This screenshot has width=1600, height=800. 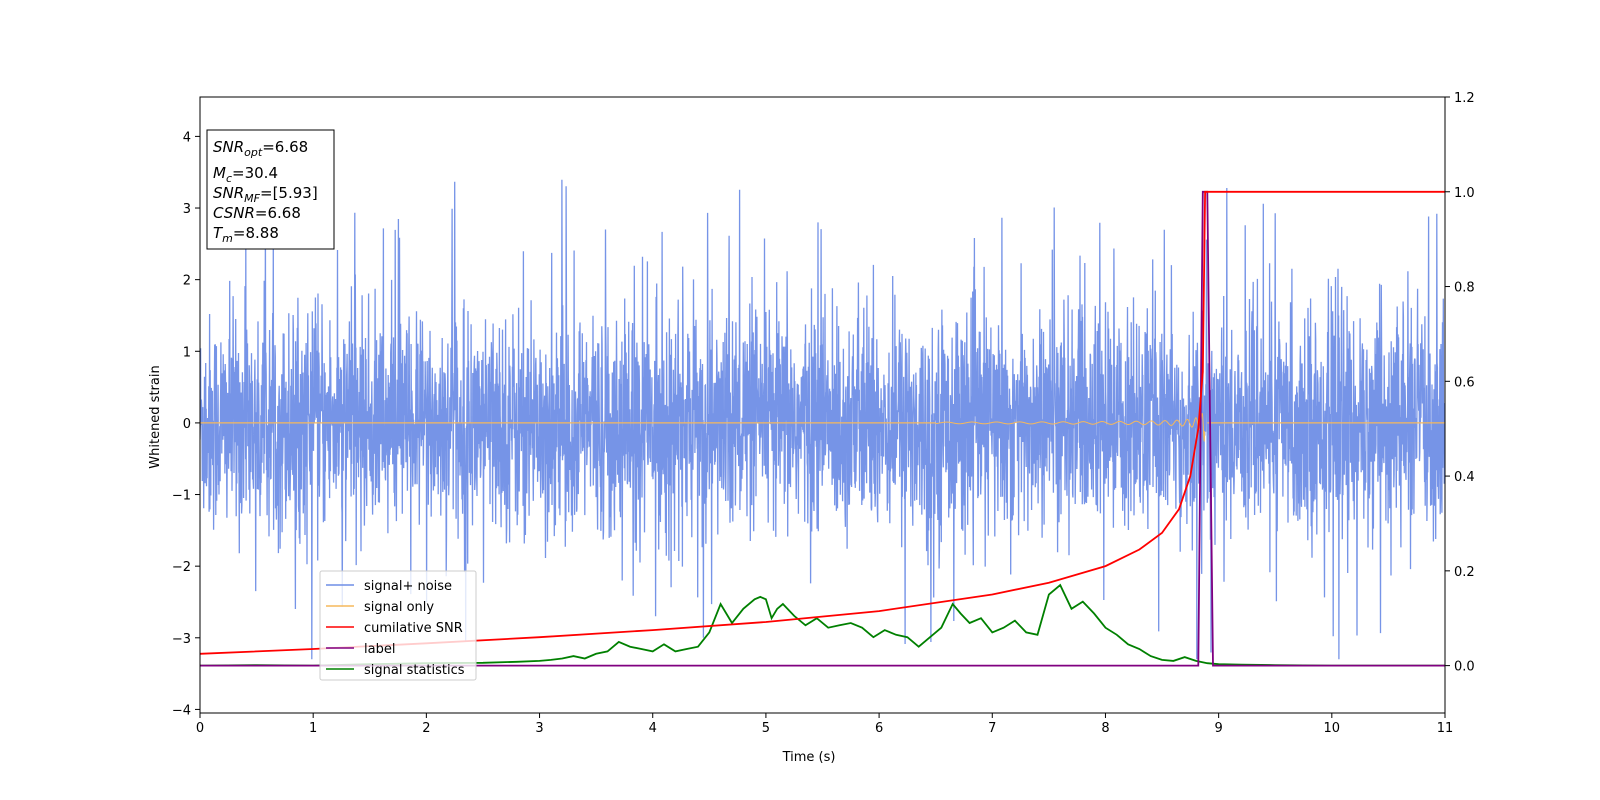 I want to click on x-tick-label: 4, so click(x=653, y=728).